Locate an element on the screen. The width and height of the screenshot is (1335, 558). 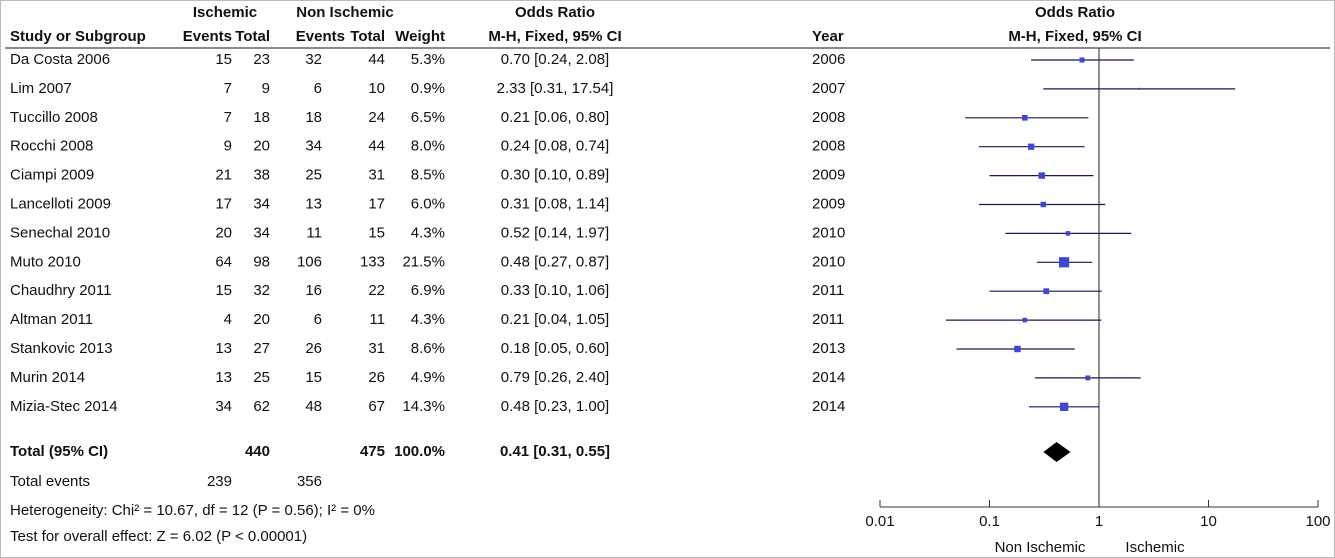
table-cell: Stankovic 2013 is located at coordinates (61, 348).